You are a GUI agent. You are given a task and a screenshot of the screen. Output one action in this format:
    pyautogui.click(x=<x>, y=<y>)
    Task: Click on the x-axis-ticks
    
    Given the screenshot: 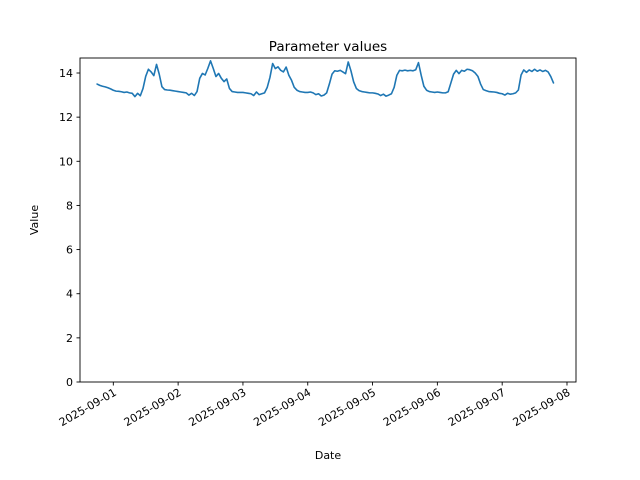 What is the action you would take?
    pyautogui.click(x=340, y=384)
    